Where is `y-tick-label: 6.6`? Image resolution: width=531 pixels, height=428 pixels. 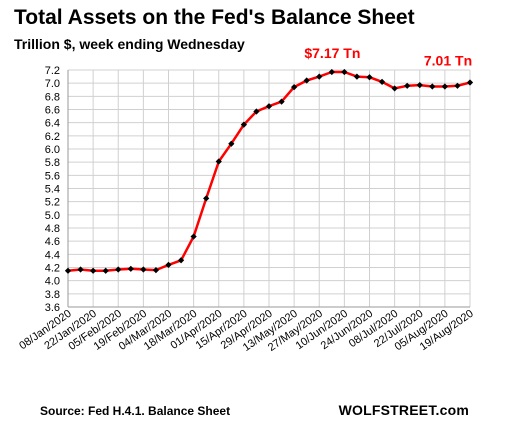 y-tick-label: 6.6 is located at coordinates (52, 111).